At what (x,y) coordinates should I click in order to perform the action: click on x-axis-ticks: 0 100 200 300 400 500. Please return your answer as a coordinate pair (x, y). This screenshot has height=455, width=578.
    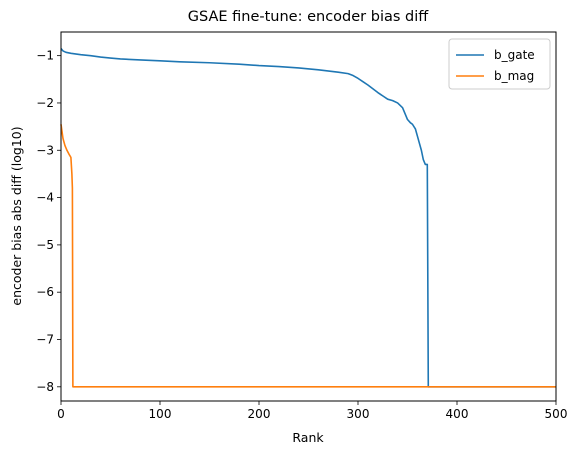
    Looking at the image, I should click on (312, 411).